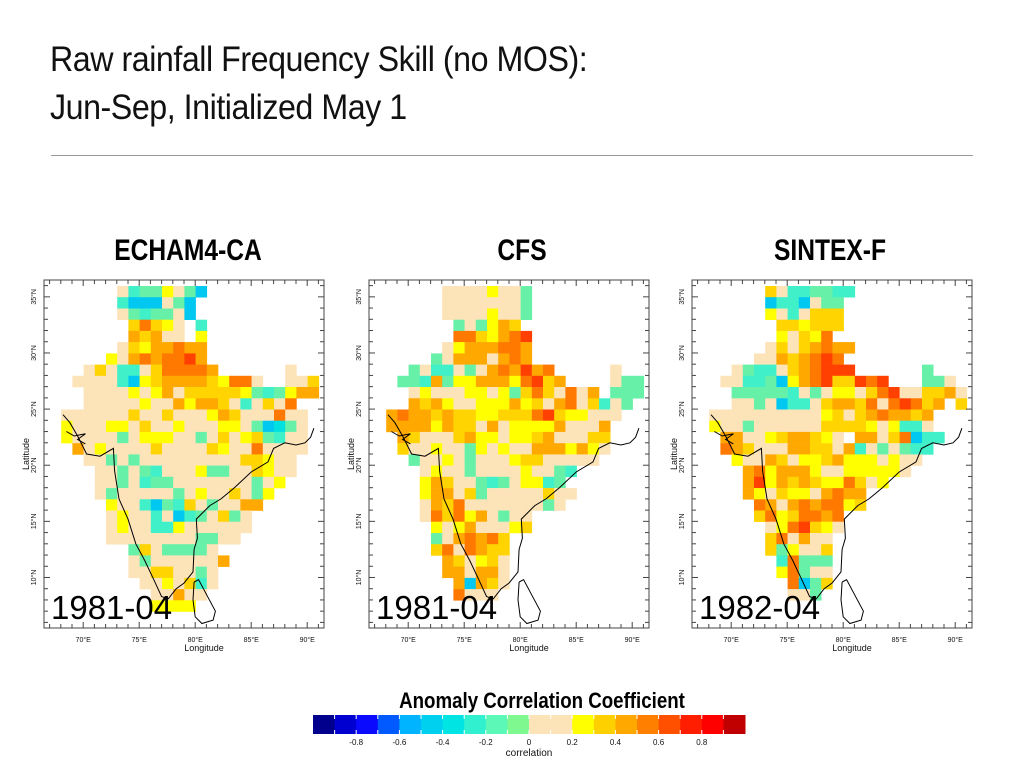 The height and width of the screenshot is (768, 1024). What do you see at coordinates (702, 742) in the screenshot?
I see `colorbar-tick-label: 0.8` at bounding box center [702, 742].